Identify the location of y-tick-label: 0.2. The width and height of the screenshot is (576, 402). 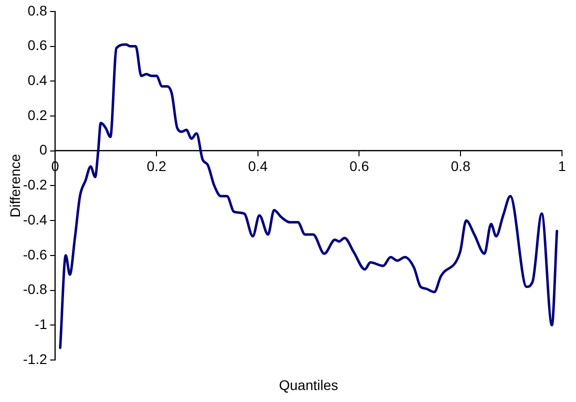
(38, 114).